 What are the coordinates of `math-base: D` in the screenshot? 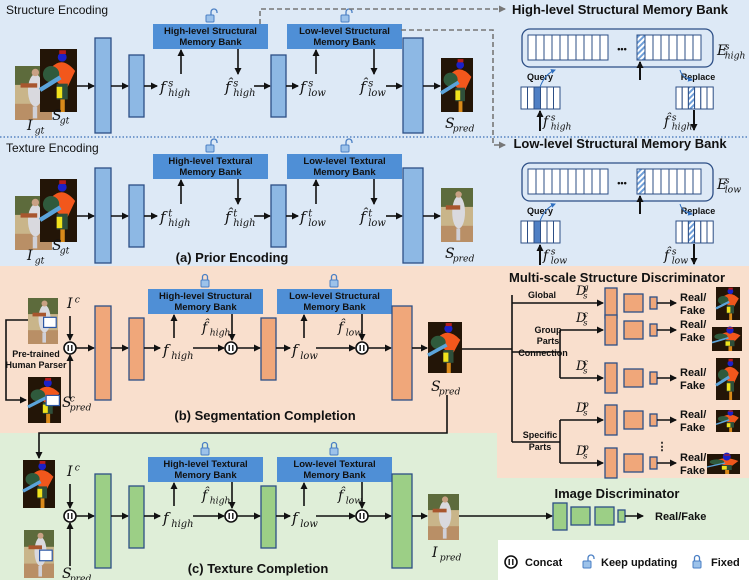 It's located at (581, 366).